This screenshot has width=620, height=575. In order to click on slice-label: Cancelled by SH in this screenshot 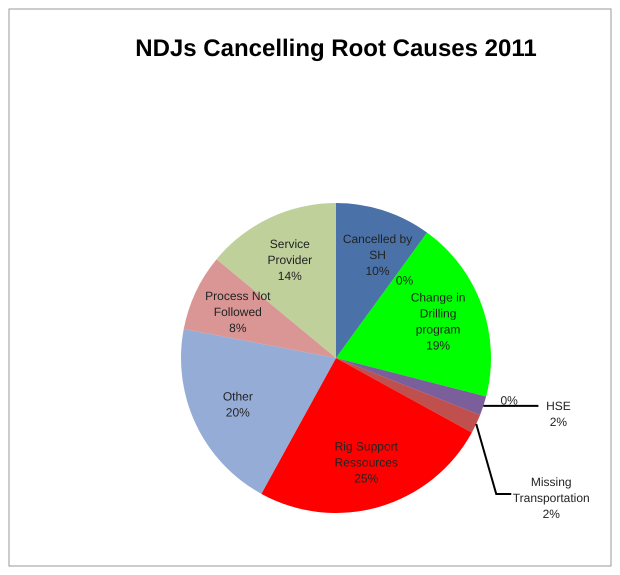, I will do `click(377, 247)`.